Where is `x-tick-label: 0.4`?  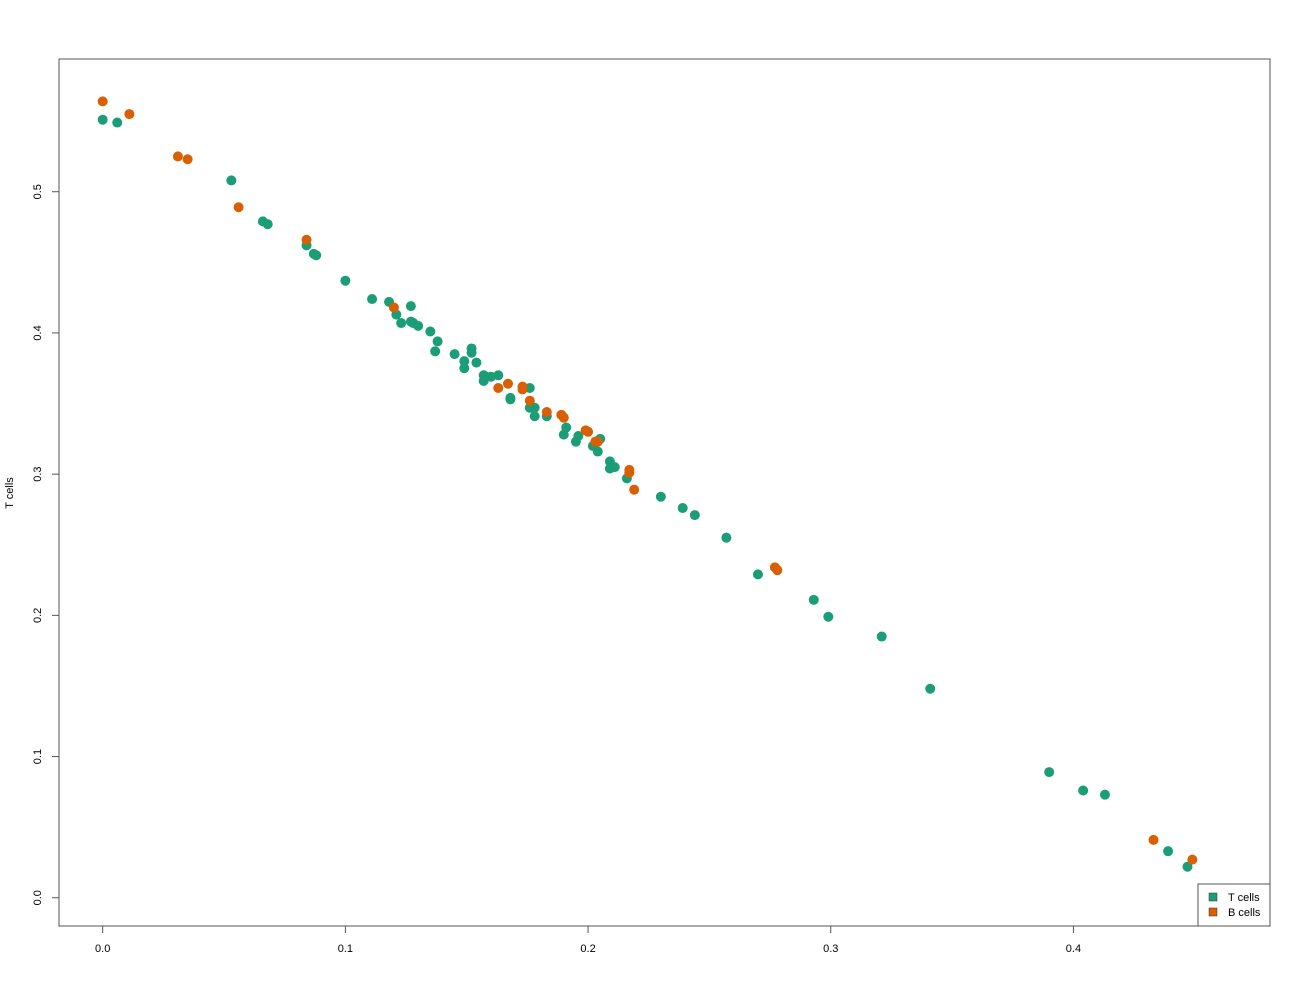 x-tick-label: 0.4 is located at coordinates (1073, 949).